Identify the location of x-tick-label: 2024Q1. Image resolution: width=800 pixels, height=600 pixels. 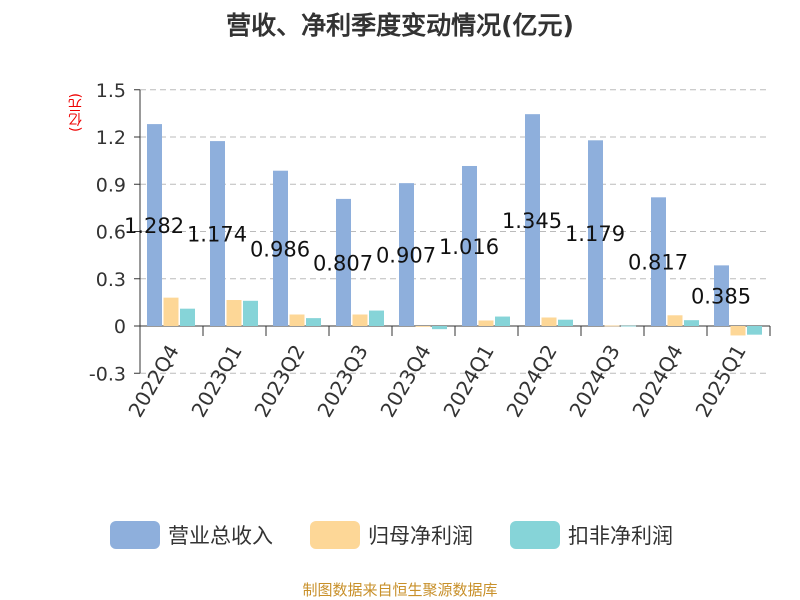
(468, 381).